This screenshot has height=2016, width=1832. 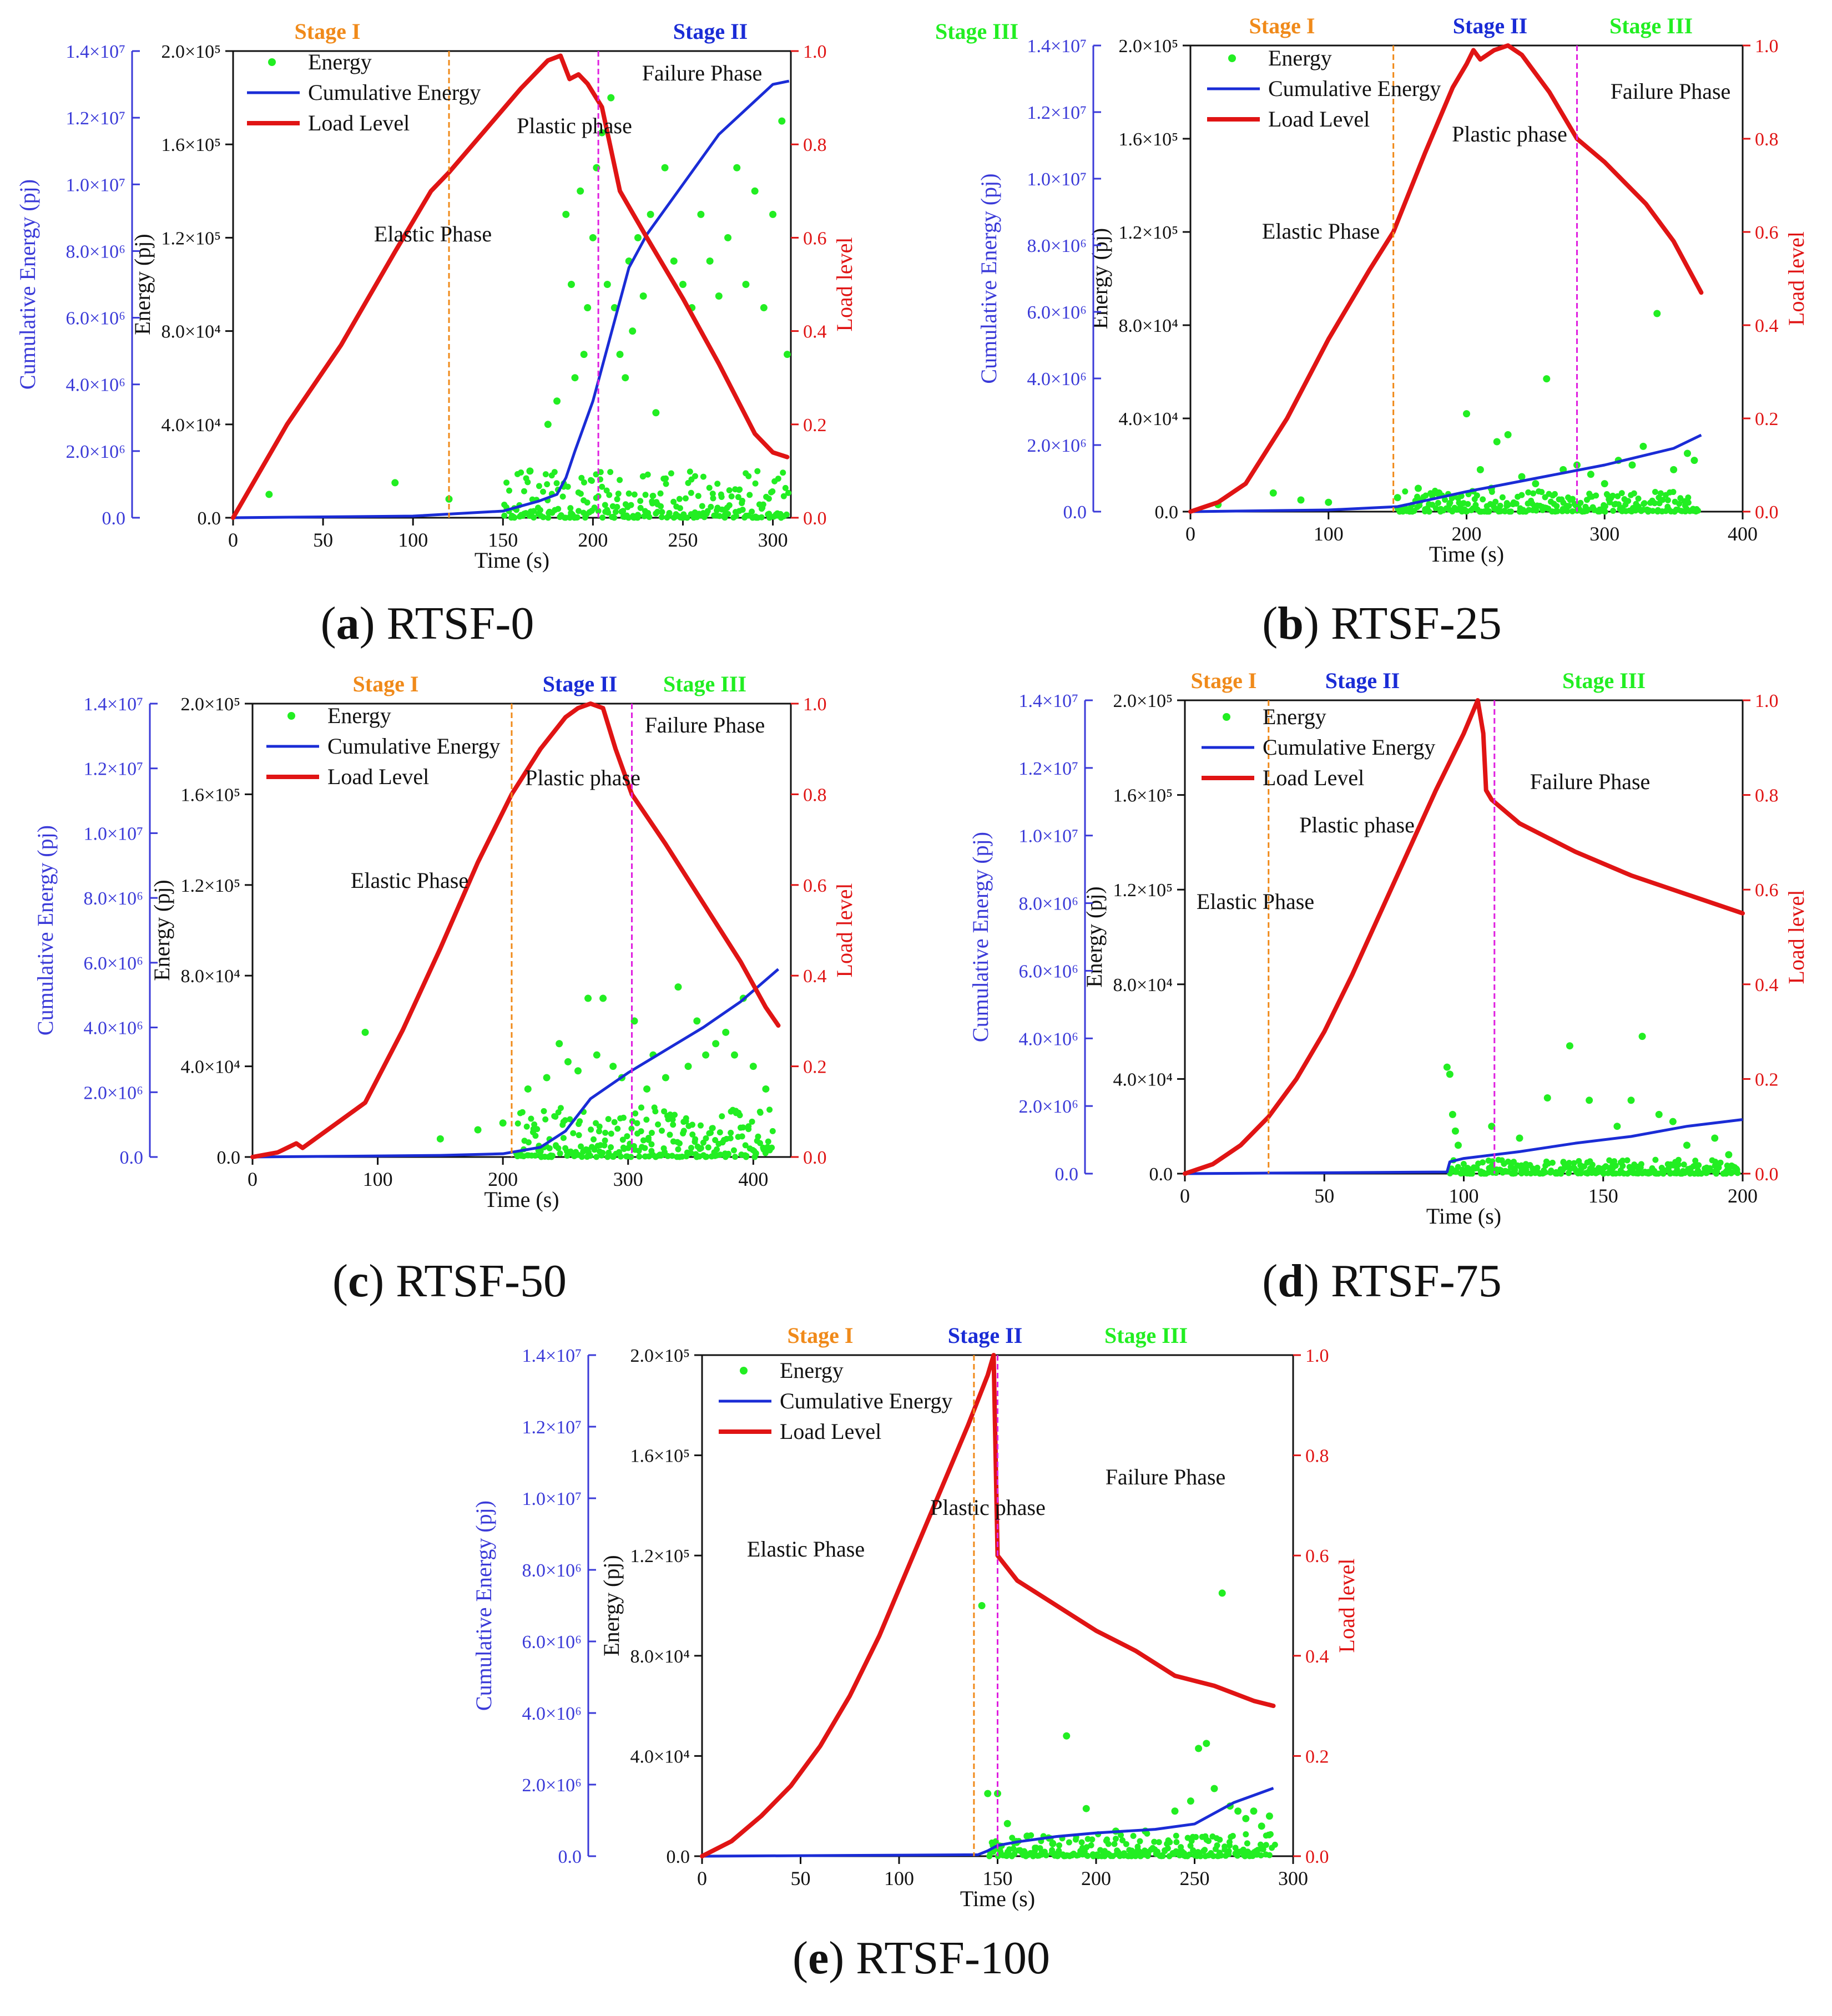 I want to click on cumulative-tick-label: 6.0×10⁶, so click(x=1048, y=971).